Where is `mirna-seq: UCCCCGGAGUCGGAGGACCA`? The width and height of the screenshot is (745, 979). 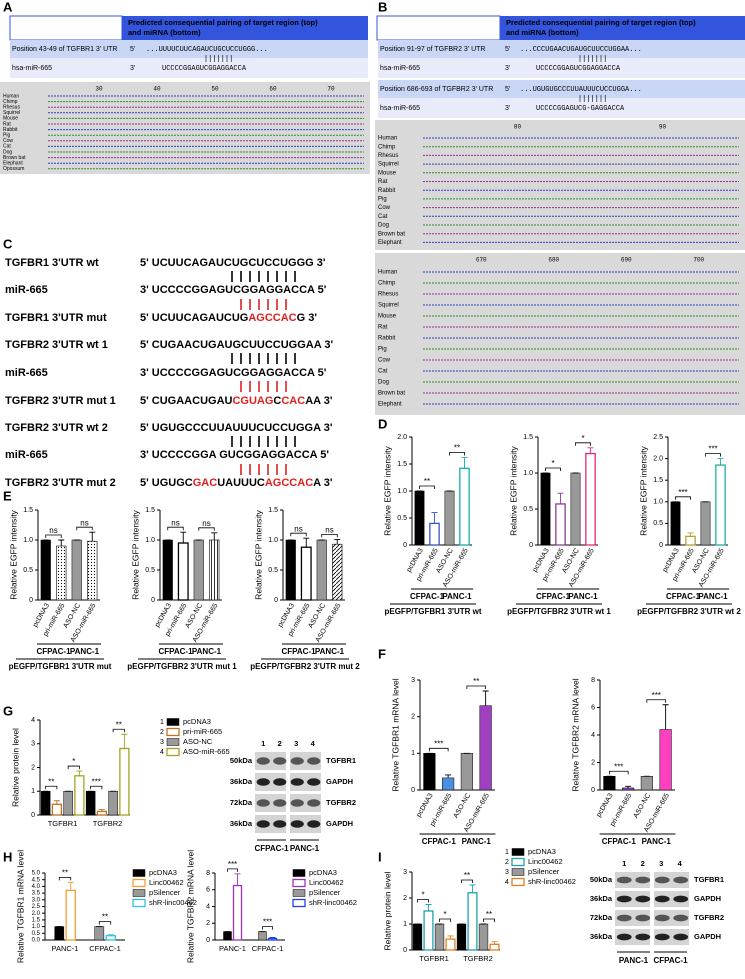 mirna-seq: UCCCCGGAGUCGGAGGACCA is located at coordinates (578, 69).